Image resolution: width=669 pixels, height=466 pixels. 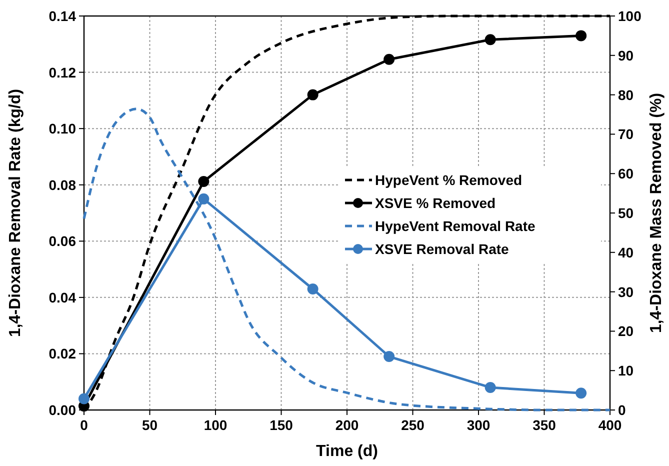 I want to click on legend-label: XSVE % Removed, so click(x=435, y=203).